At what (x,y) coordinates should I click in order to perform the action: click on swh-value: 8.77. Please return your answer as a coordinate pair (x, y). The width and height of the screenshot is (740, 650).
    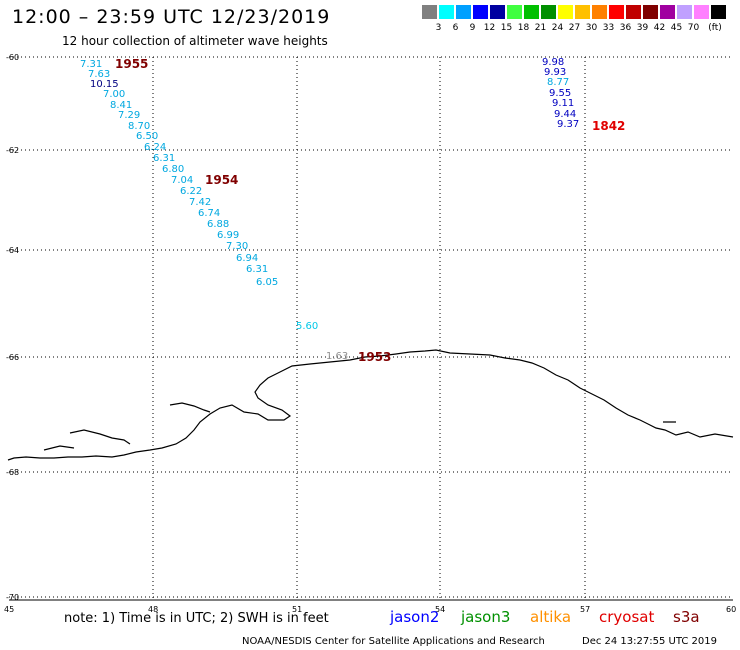
    Looking at the image, I should click on (558, 82).